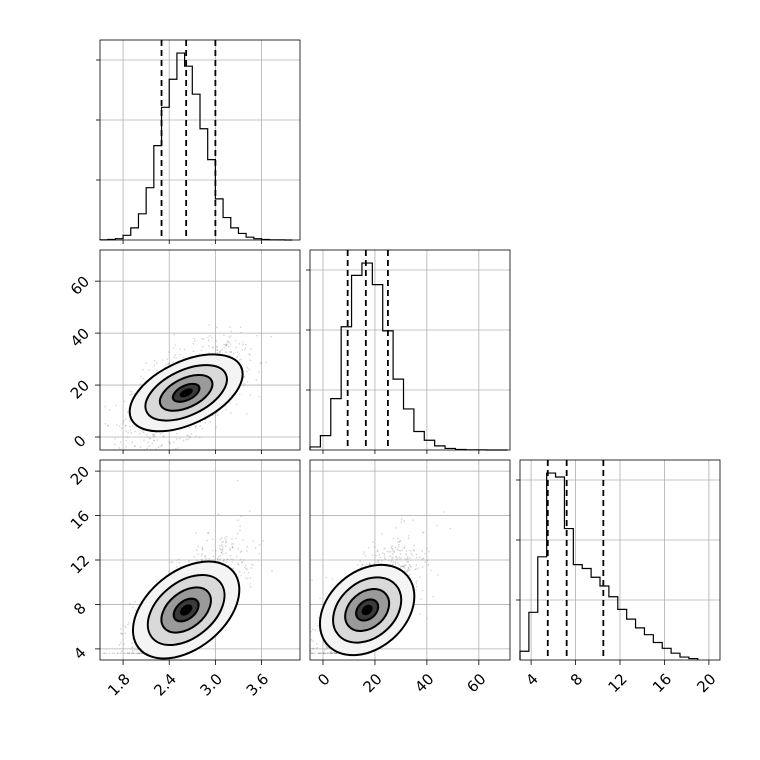 Image resolution: width=760 pixels, height=760 pixels. What do you see at coordinates (80, 389) in the screenshot?
I see `y-tick-label: 20` at bounding box center [80, 389].